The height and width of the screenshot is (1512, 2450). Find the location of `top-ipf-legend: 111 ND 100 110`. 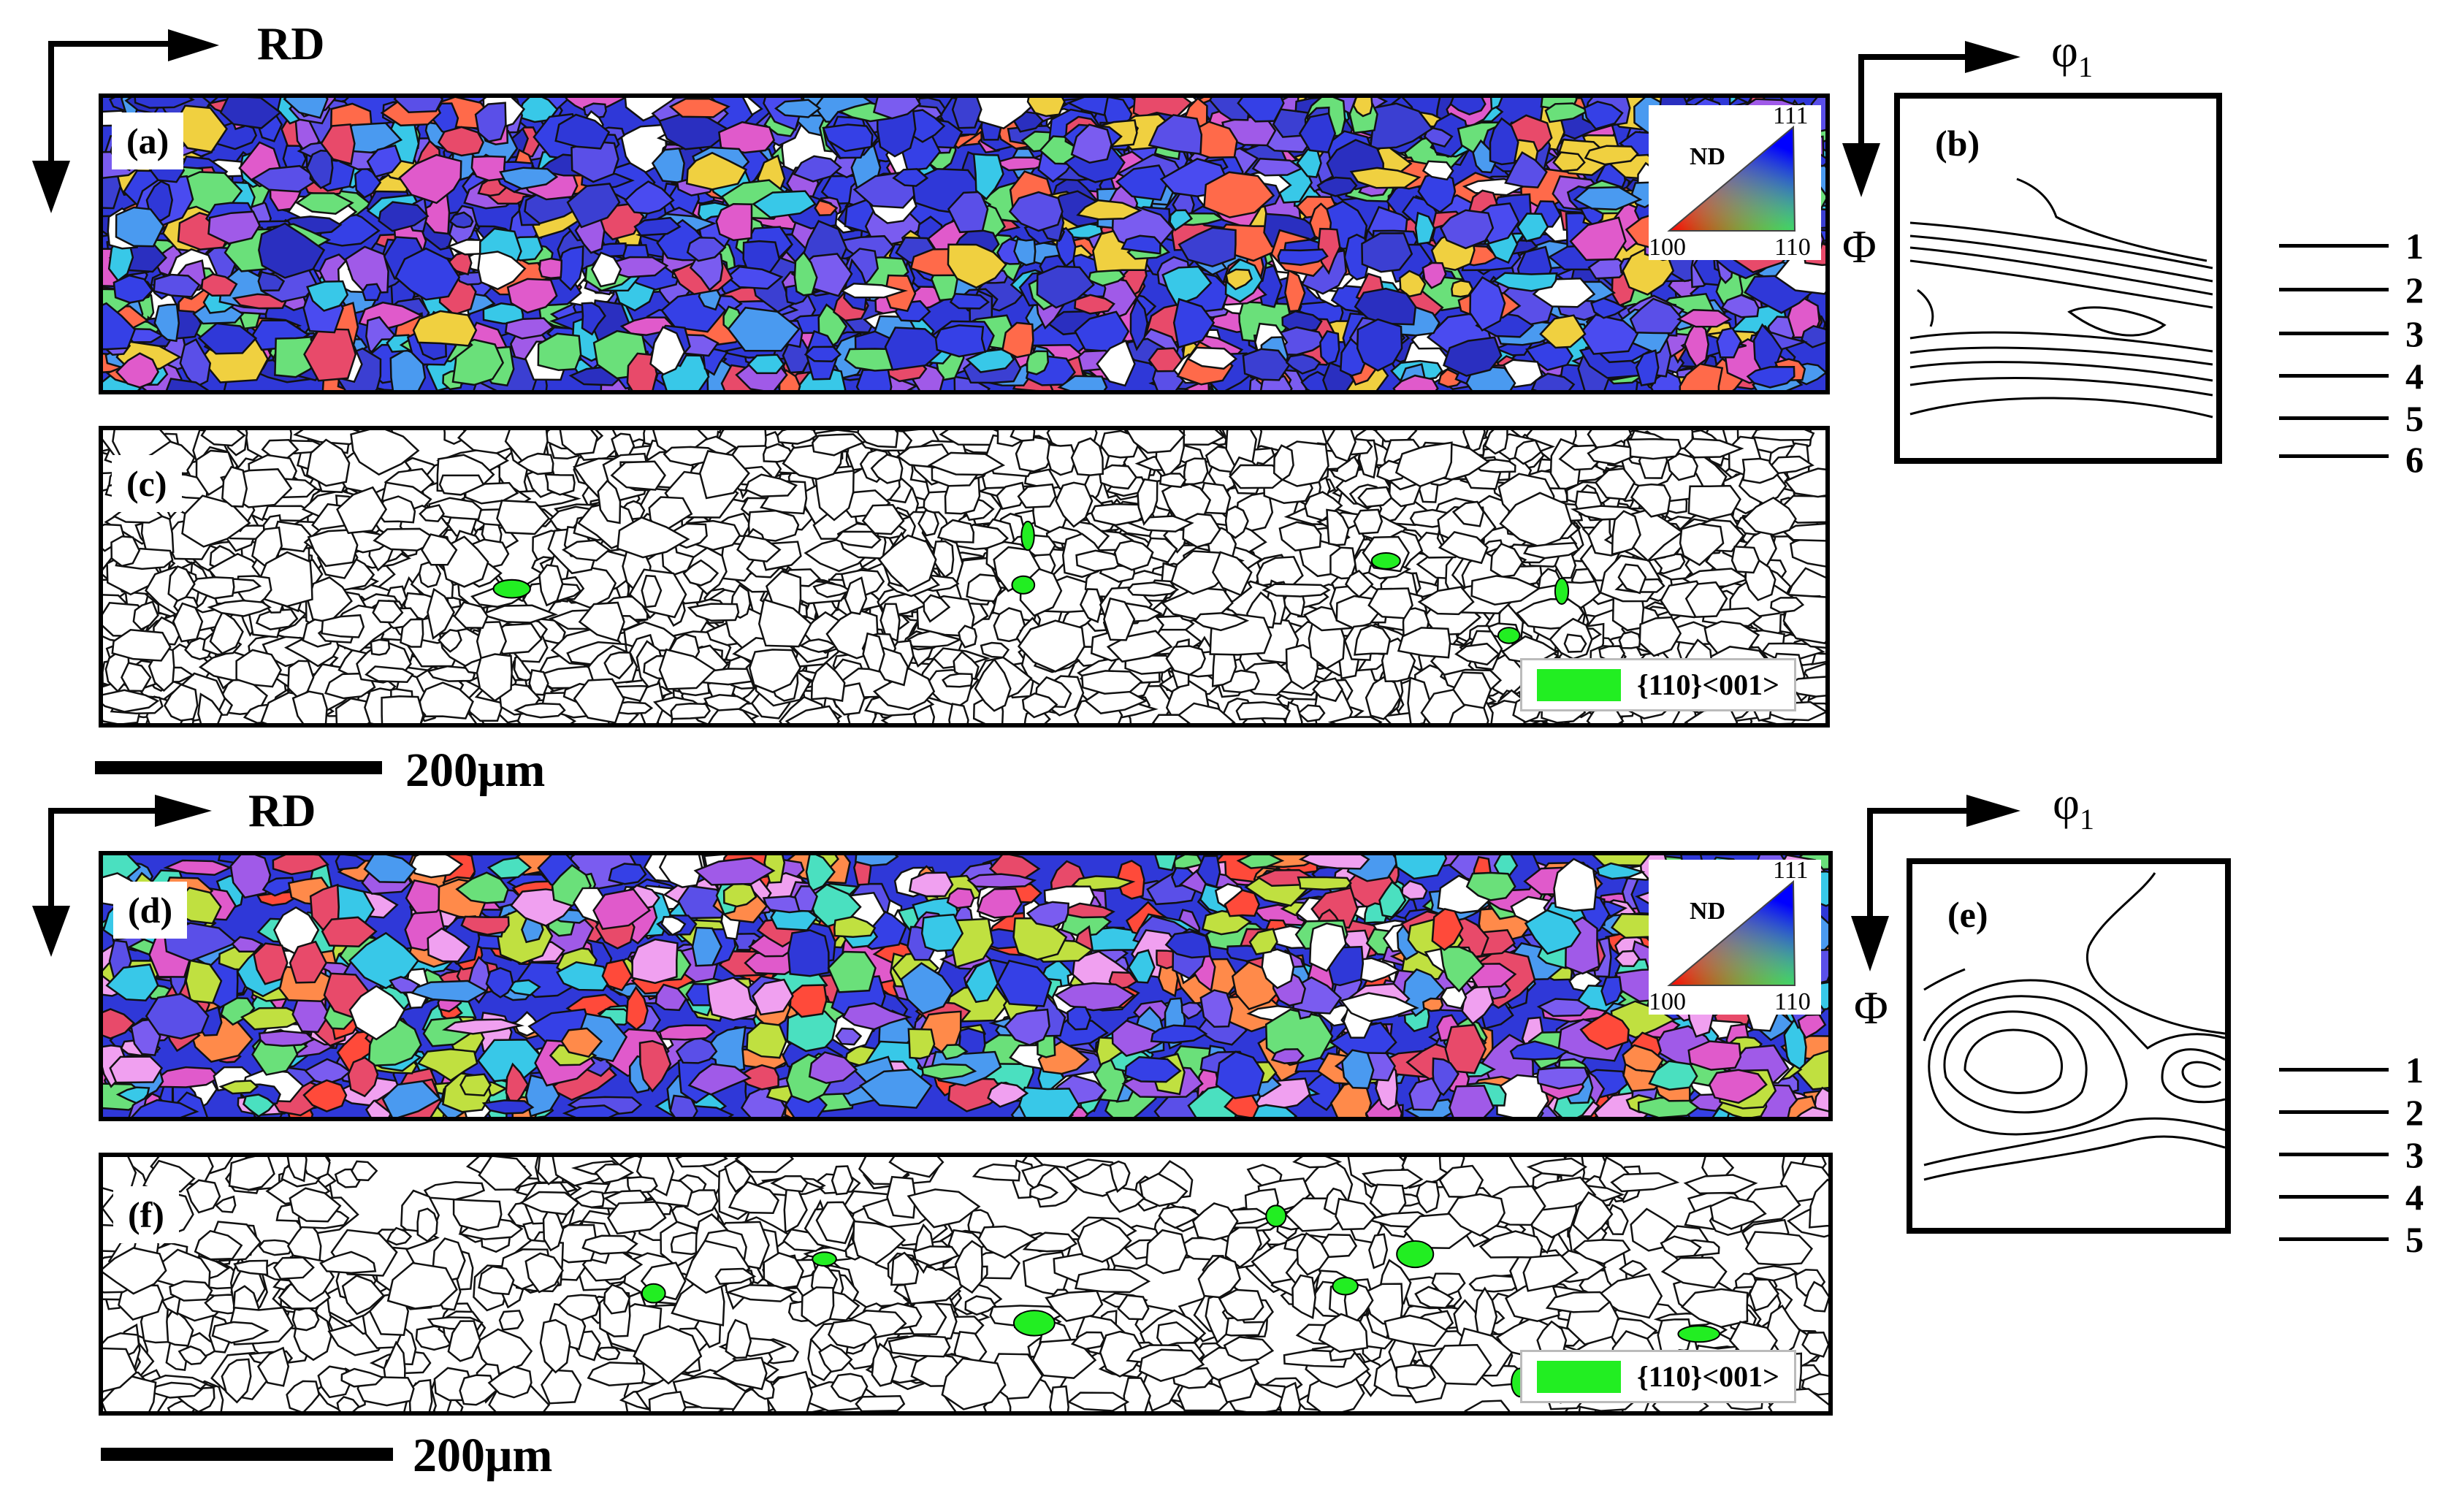

top-ipf-legend: 111 ND 100 110 is located at coordinates (1735, 181).